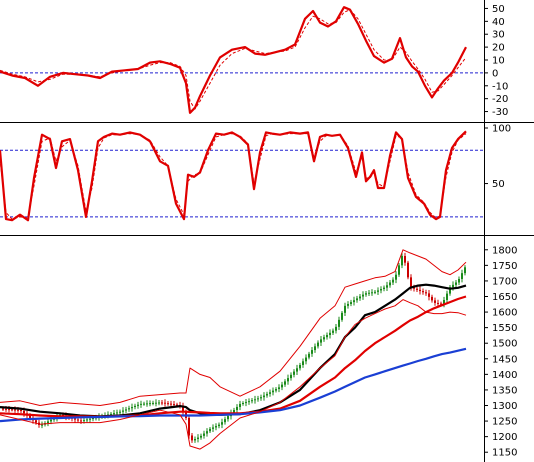 The height and width of the screenshot is (462, 534). I want to click on y-tick-label: 10, so click(498, 61).